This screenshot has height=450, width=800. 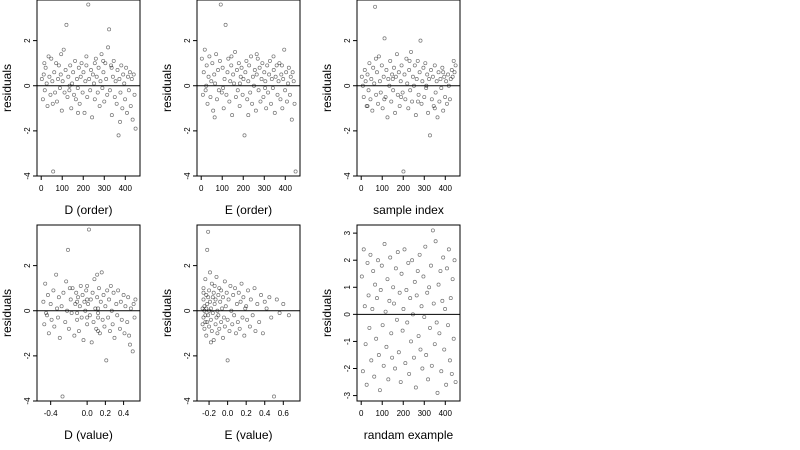 I want to click on y-tick-label: -4, so click(x=27, y=401).